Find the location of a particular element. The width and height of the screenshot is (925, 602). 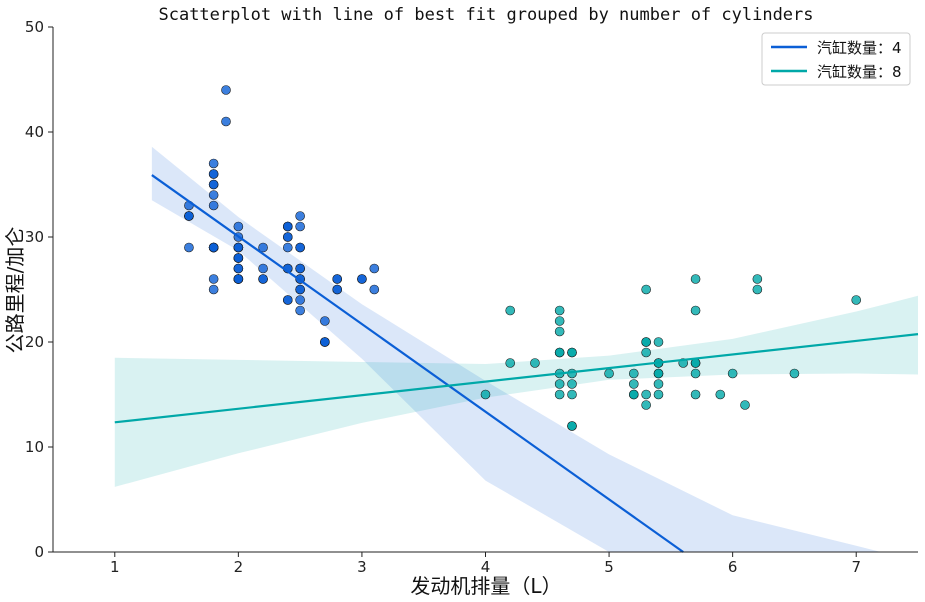

x-axis-label: 发动机排量（L） is located at coordinates (485, 586).